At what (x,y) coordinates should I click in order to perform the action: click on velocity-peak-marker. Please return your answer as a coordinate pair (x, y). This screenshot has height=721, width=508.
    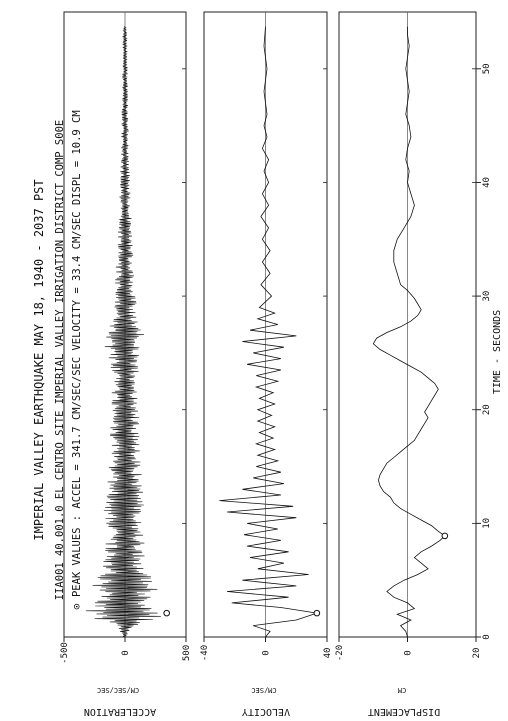
    Looking at the image, I should click on (317, 613).